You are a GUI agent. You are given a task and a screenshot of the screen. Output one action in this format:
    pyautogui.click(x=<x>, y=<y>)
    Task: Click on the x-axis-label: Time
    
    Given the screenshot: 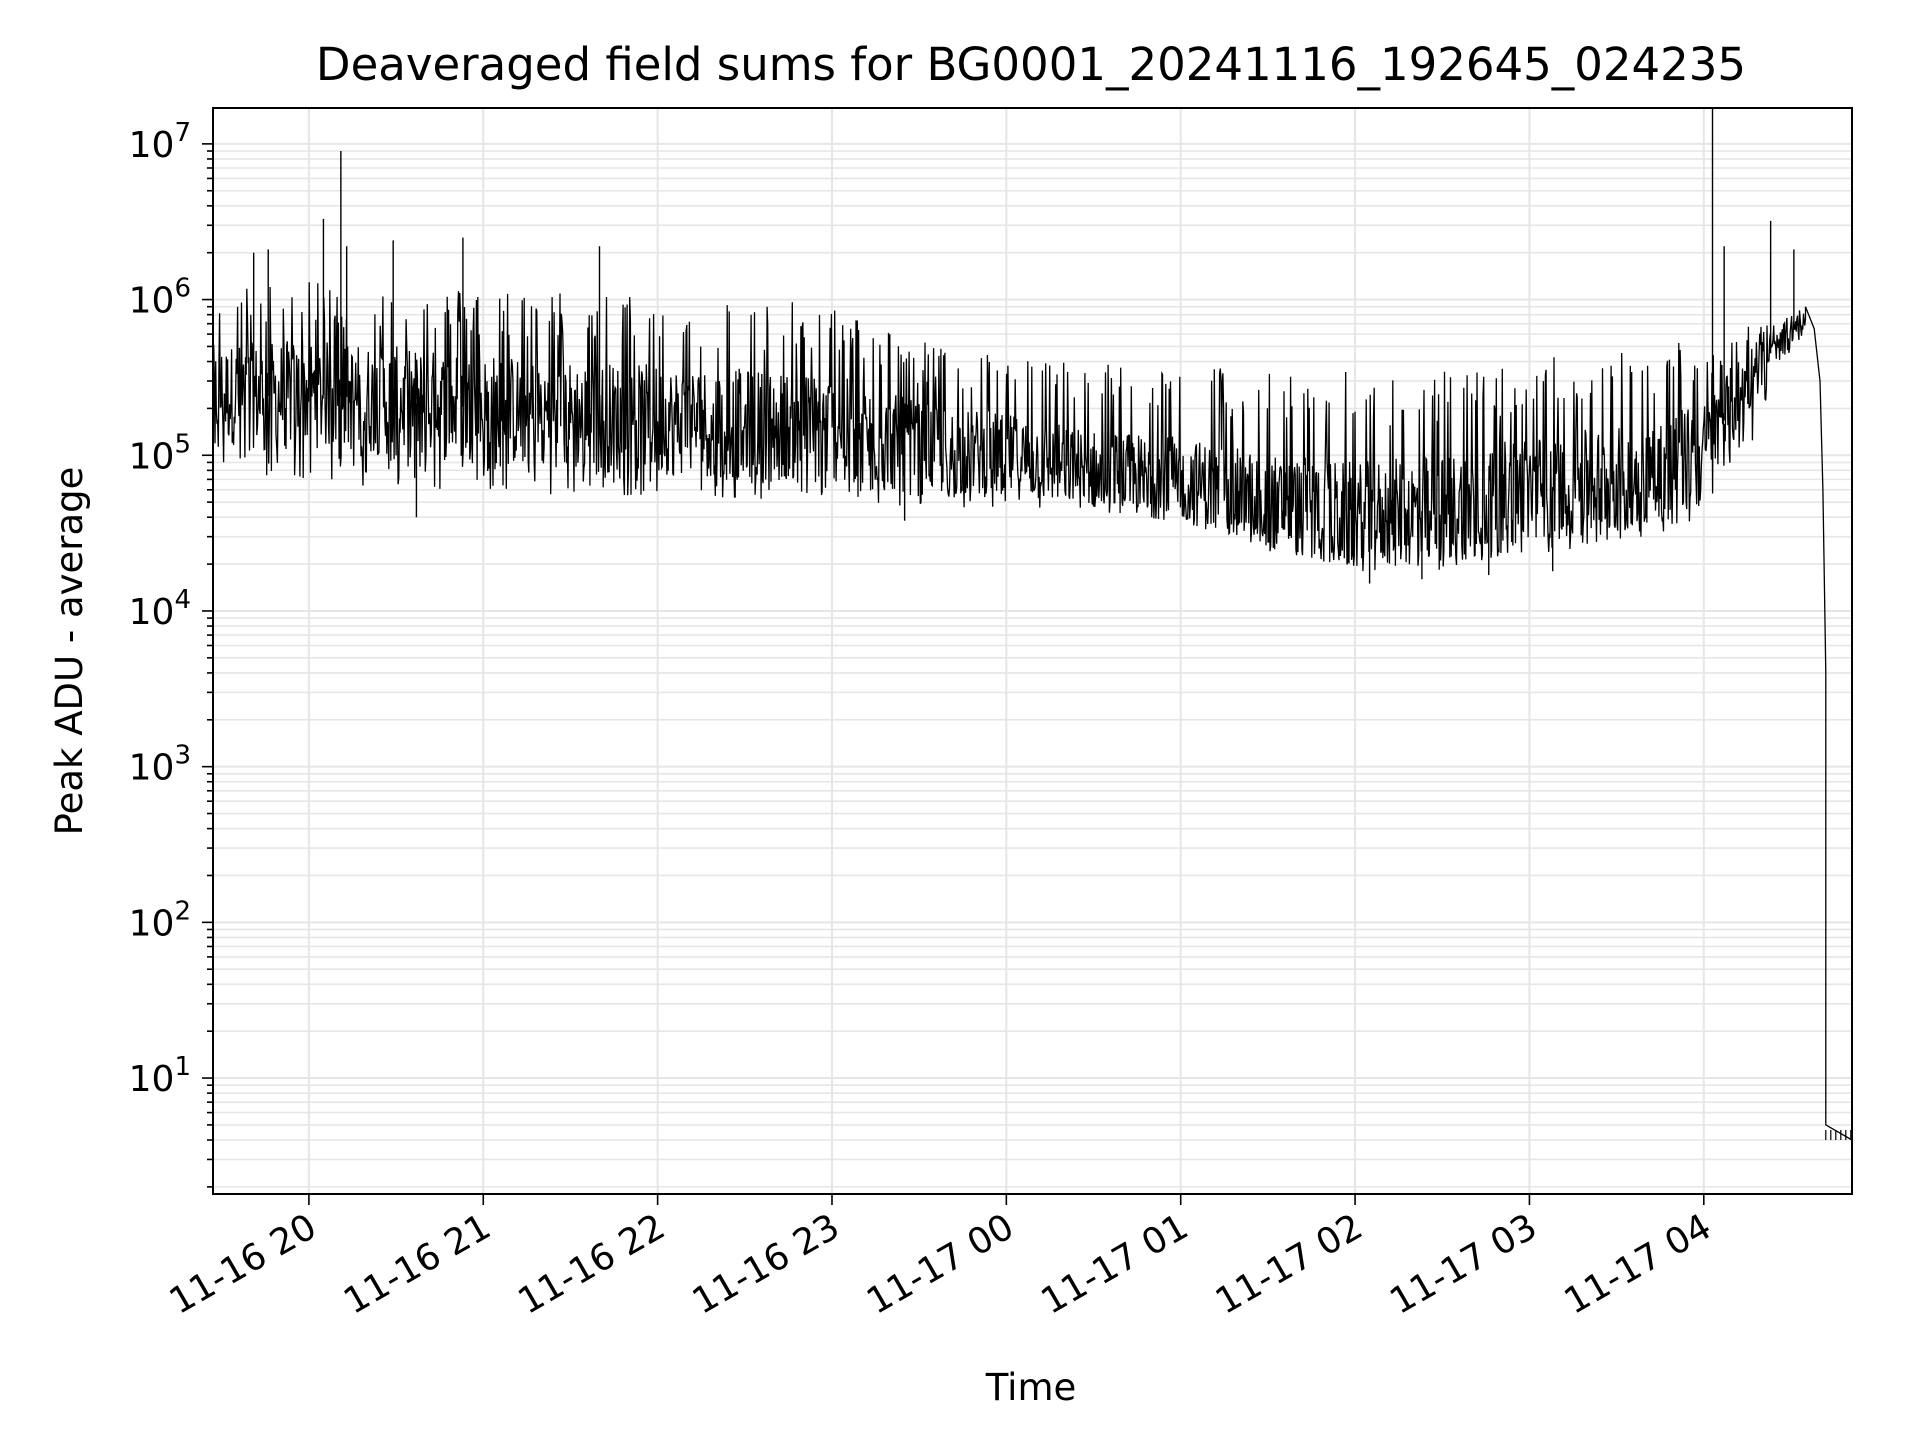 What is the action you would take?
    pyautogui.click(x=1031, y=1387)
    